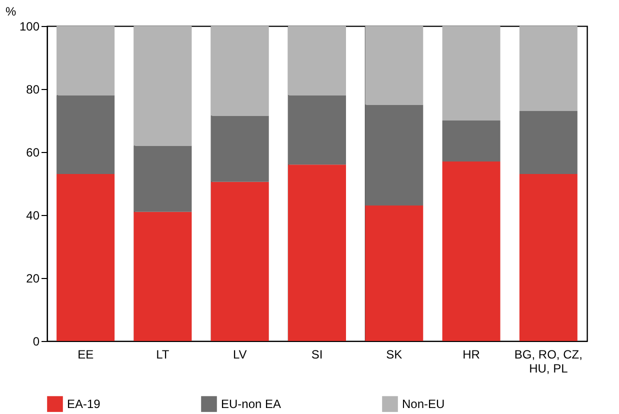 The height and width of the screenshot is (414, 619). I want to click on x-tick-label: EE, so click(86, 355).